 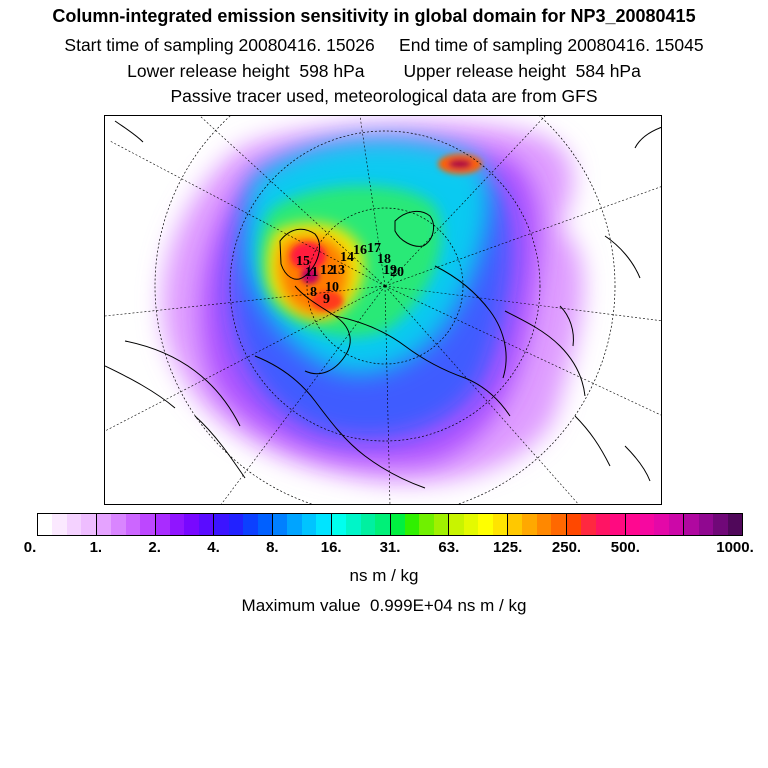 What do you see at coordinates (360, 250) in the screenshot?
I see `trajectory-label: 16` at bounding box center [360, 250].